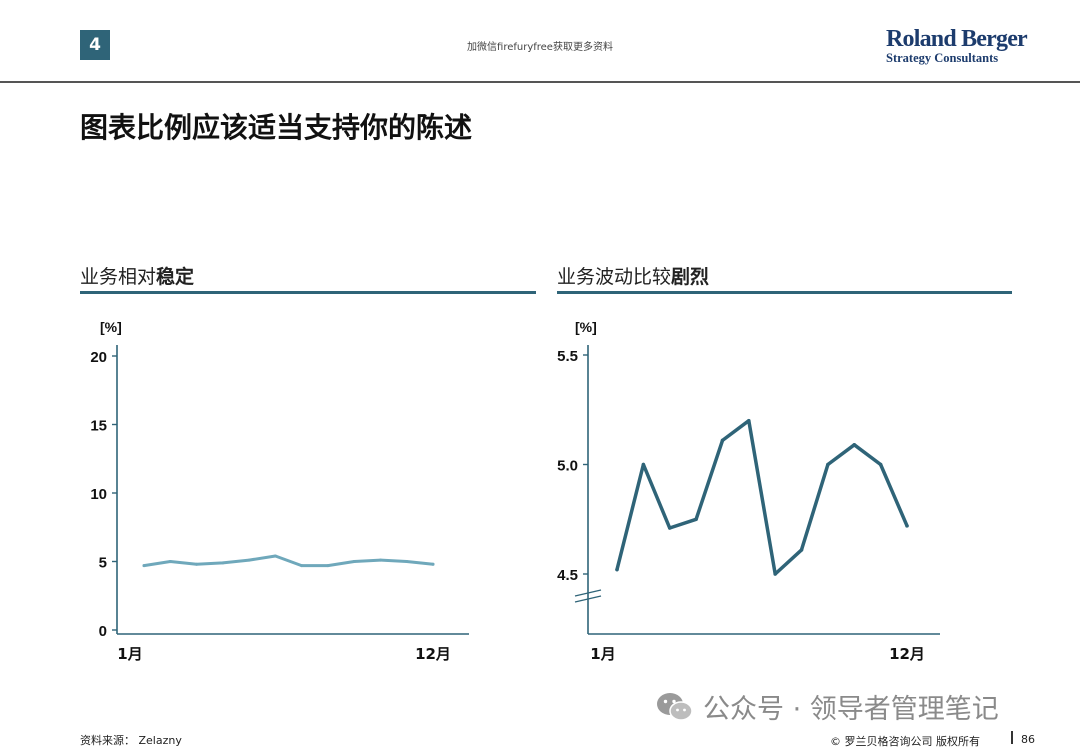 The width and height of the screenshot is (1080, 749). I want to click on footer-source: 资料来源： Zelazny, so click(131, 740).